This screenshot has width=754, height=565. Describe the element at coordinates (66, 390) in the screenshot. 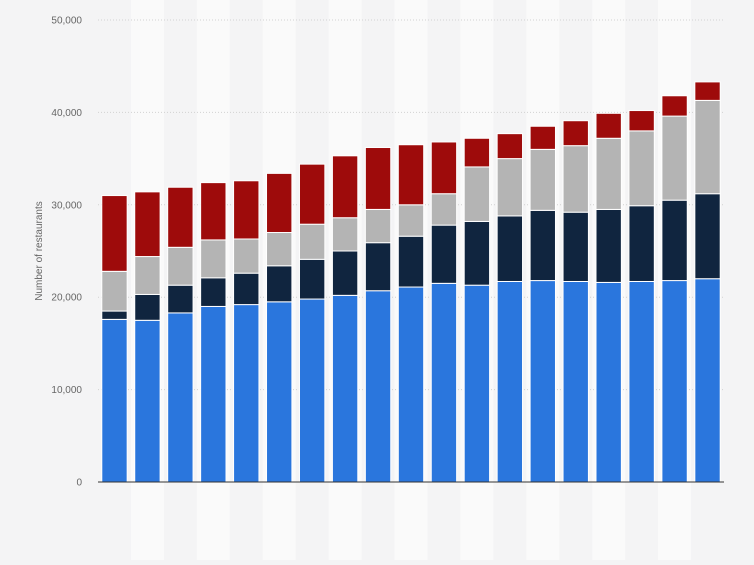

I see `y-tick-label: 10,000` at that location.